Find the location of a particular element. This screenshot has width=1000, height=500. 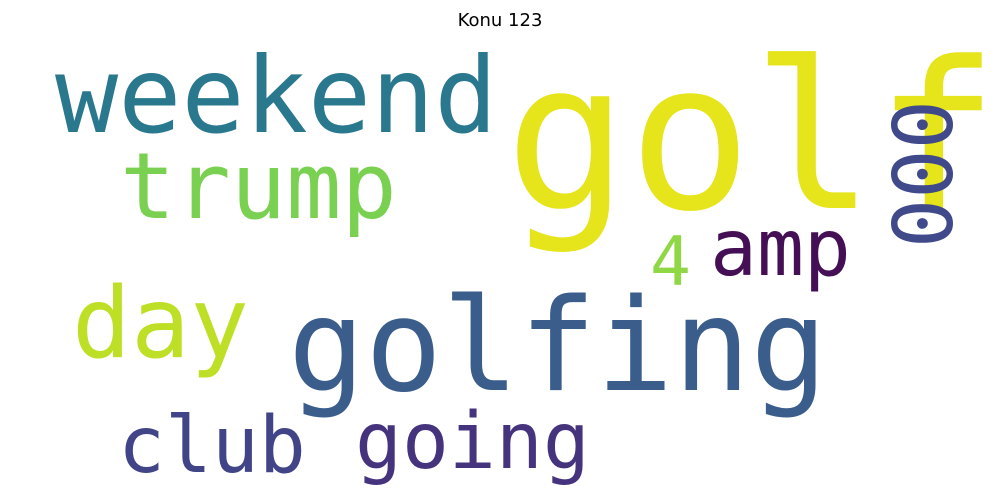

word-weekend: weekend is located at coordinates (276, 96).